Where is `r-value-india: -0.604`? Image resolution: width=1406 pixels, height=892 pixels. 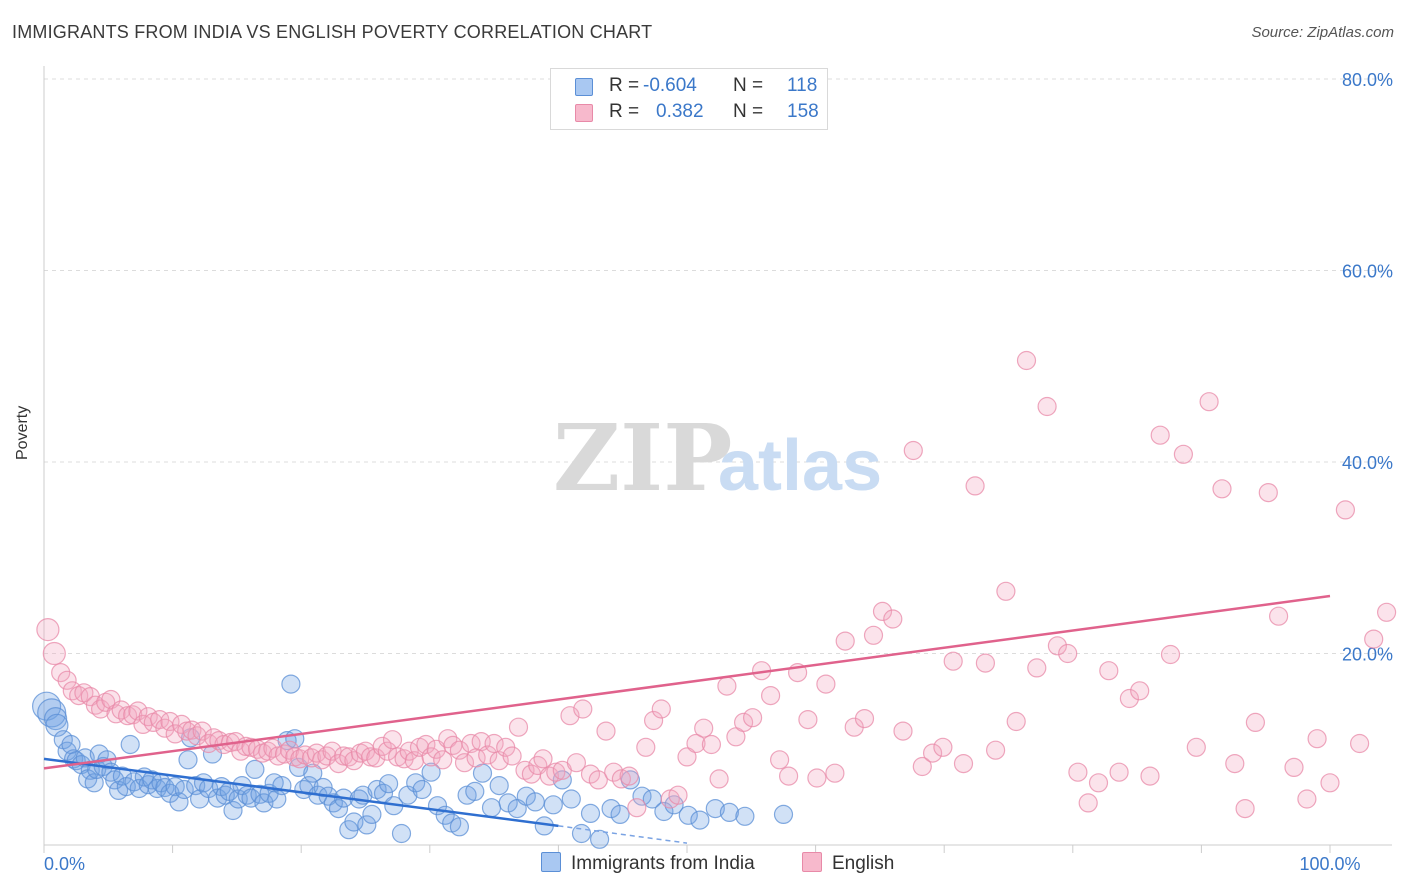
r-value-india: -0.604 is located at coordinates (670, 85).